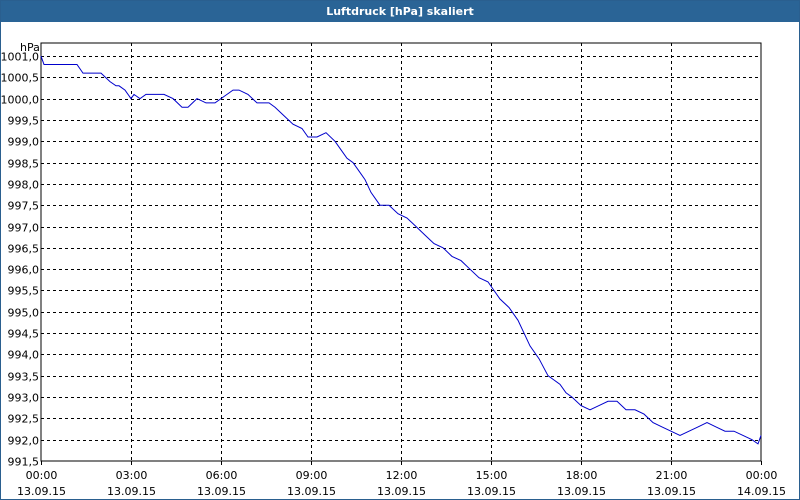  I want to click on y-tick-label: 994,5, so click(24, 334).